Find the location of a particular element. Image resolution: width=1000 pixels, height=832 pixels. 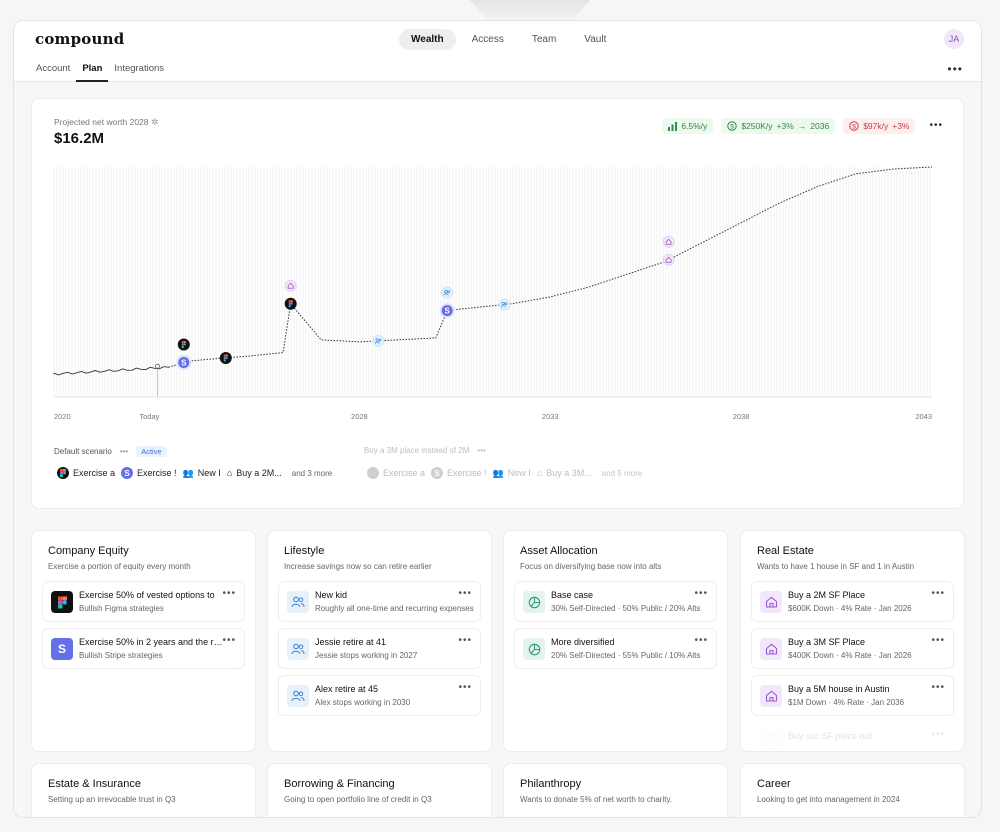

chart-more-icon: ••• is located at coordinates (936, 125).